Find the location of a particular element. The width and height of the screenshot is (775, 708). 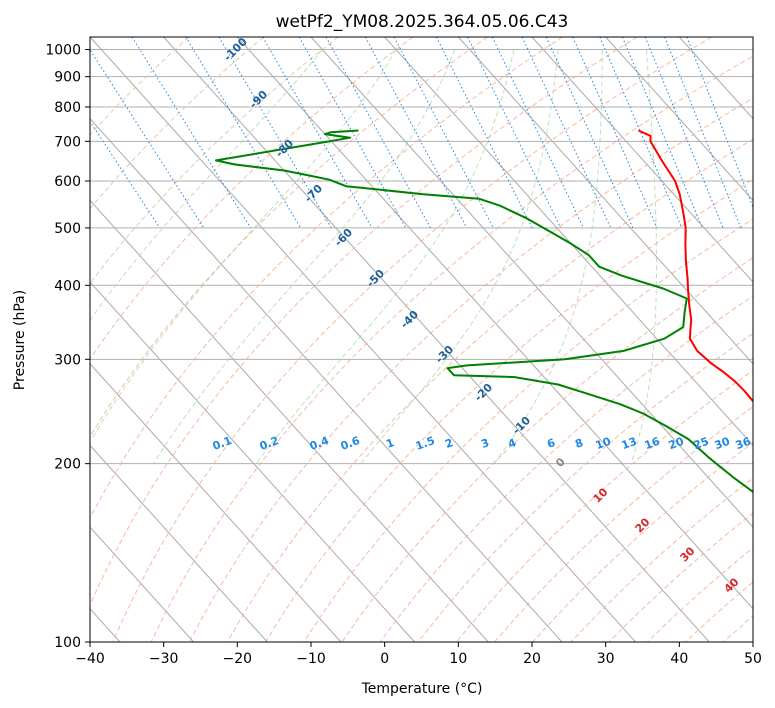

dry-adiabat-label: -80 is located at coordinates (284, 148).